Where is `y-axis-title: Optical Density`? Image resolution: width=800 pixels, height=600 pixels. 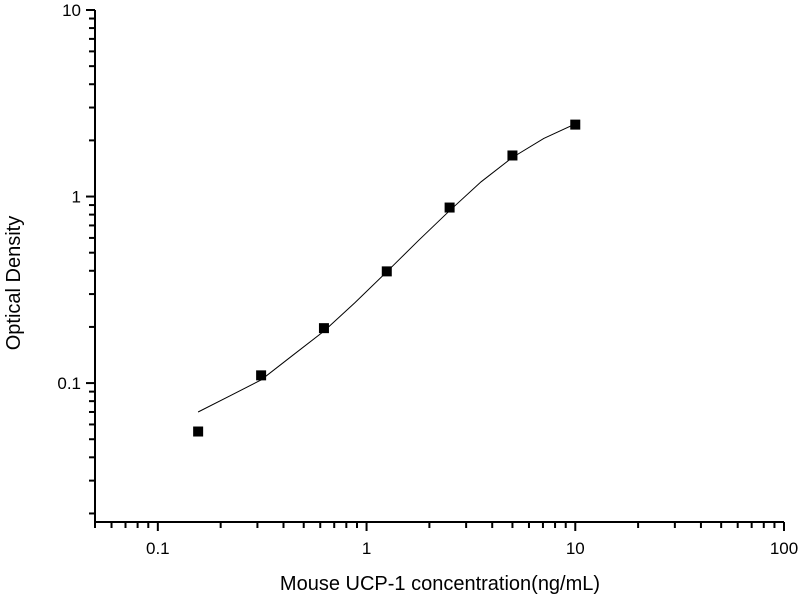 y-axis-title: Optical Density is located at coordinates (14, 283).